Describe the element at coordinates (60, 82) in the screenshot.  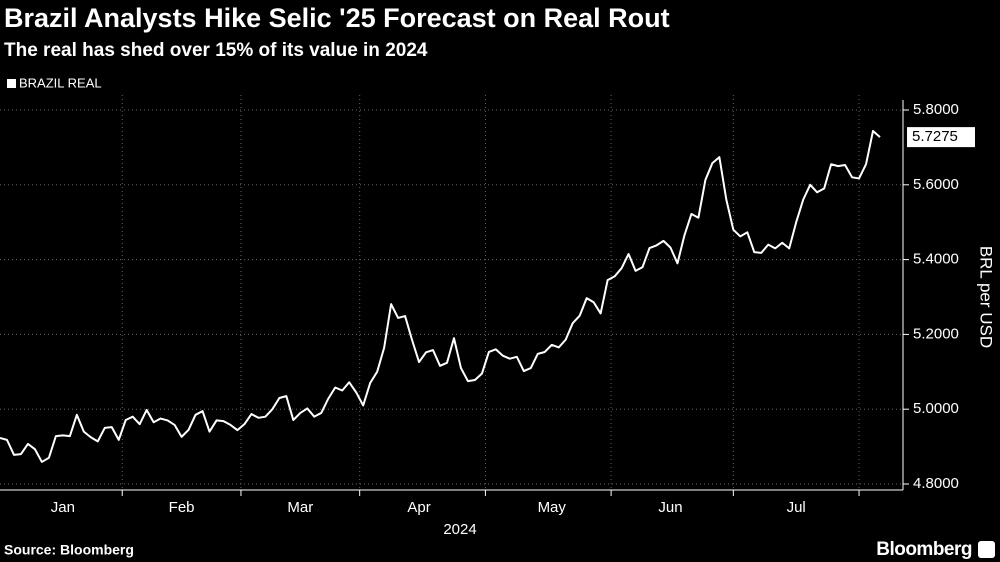
I see `legend-label: BRAZIL REAL` at that location.